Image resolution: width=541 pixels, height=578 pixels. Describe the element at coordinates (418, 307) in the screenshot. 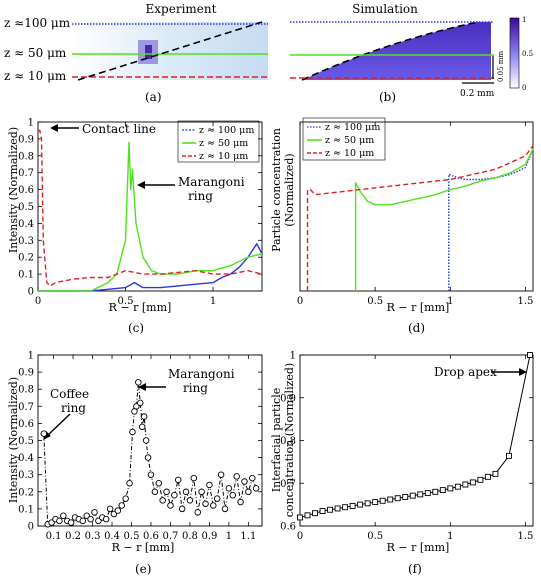

I see `chart-d-xlabel: R − r [mm]` at that location.